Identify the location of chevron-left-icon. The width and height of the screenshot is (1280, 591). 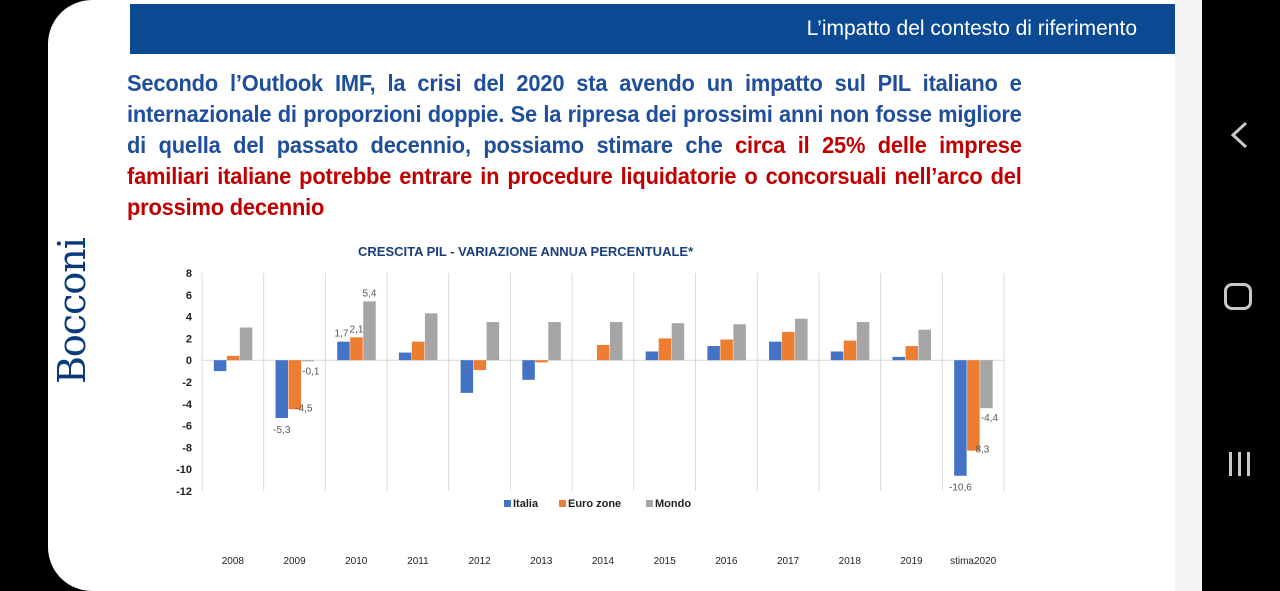
(1240, 135).